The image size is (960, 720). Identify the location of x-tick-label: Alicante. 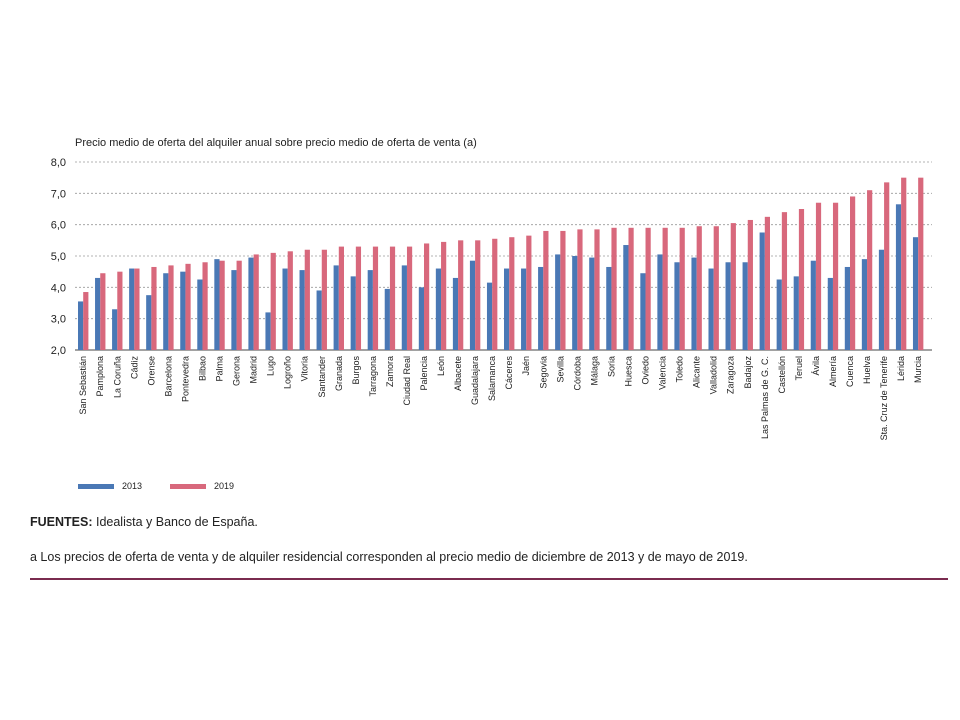
(697, 372).